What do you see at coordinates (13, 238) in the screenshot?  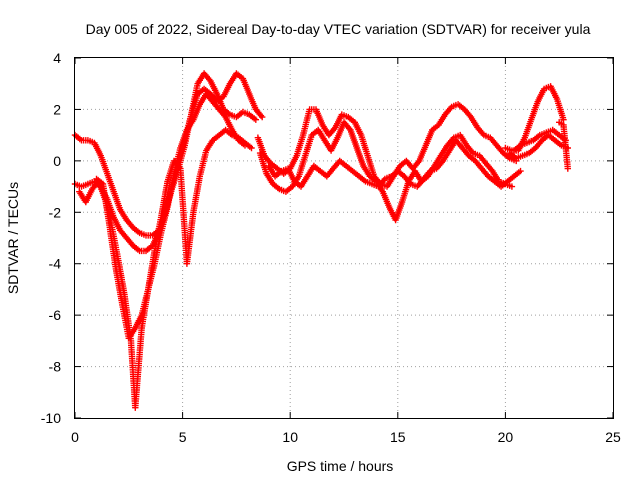 I see `y-axis-label: SDTVAR / TECUs` at bounding box center [13, 238].